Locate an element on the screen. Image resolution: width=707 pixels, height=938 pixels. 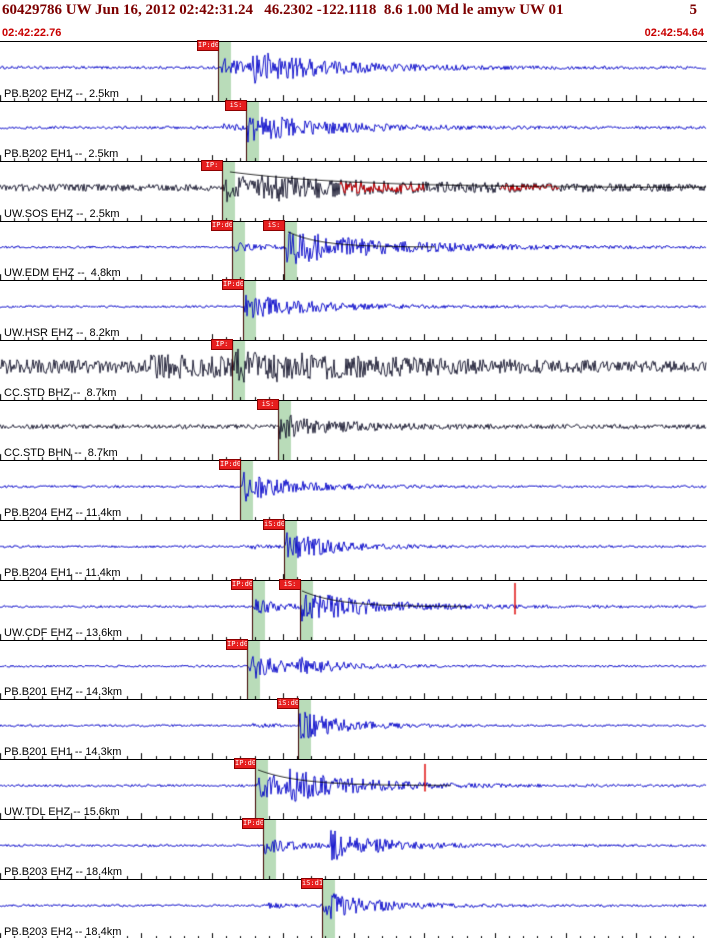
trace-row: iS:d0 PB.B201 EH1 -- 14.3km is located at coordinates (353, 729).